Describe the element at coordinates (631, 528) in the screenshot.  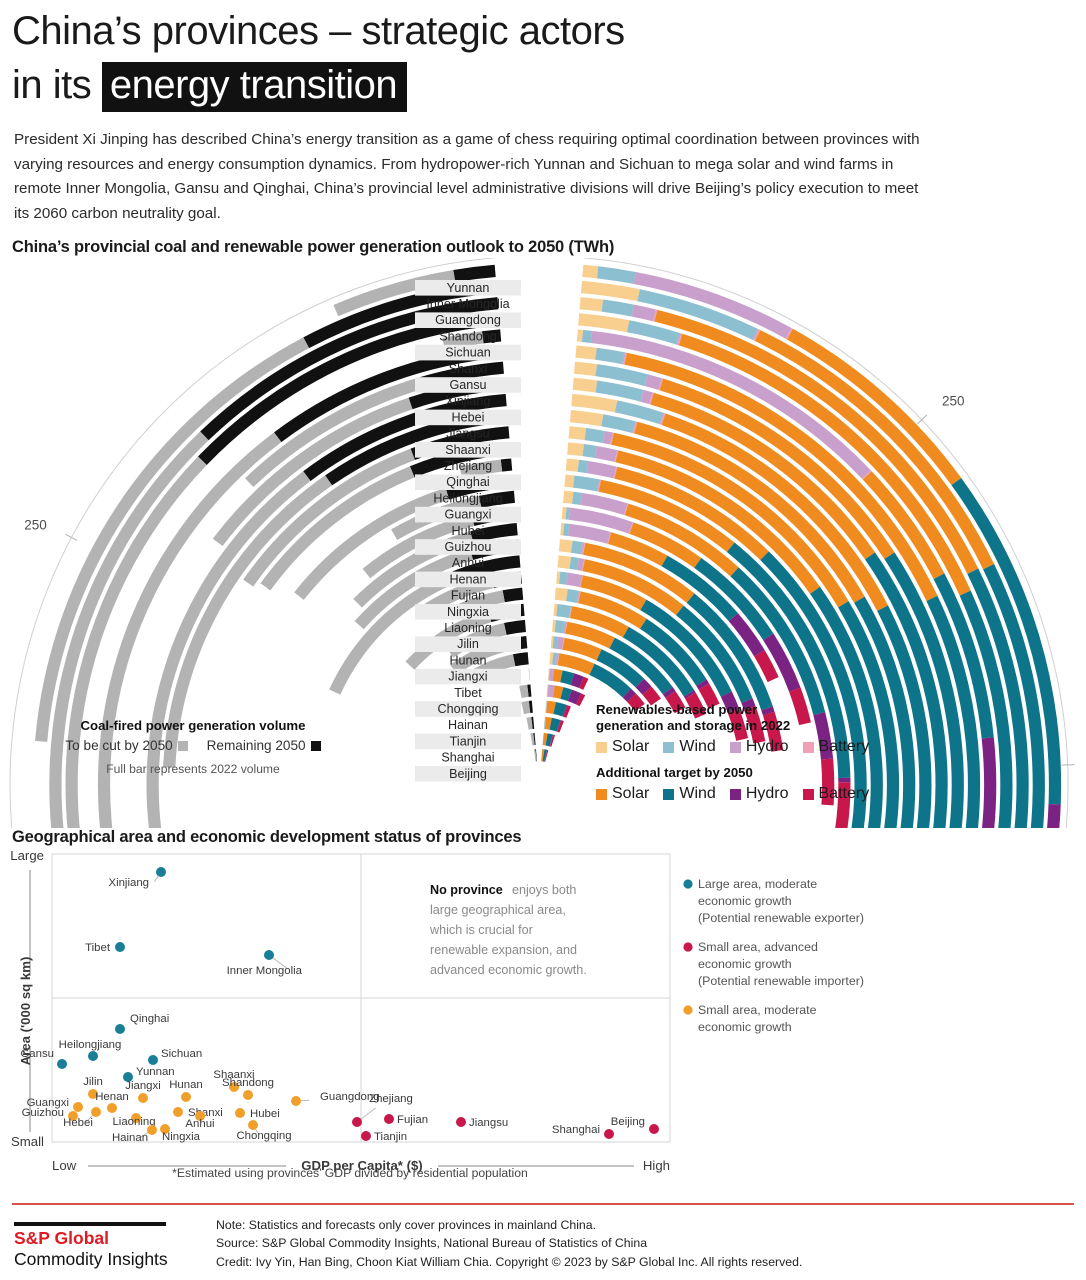
I see `battery-2022-hubei` at that location.